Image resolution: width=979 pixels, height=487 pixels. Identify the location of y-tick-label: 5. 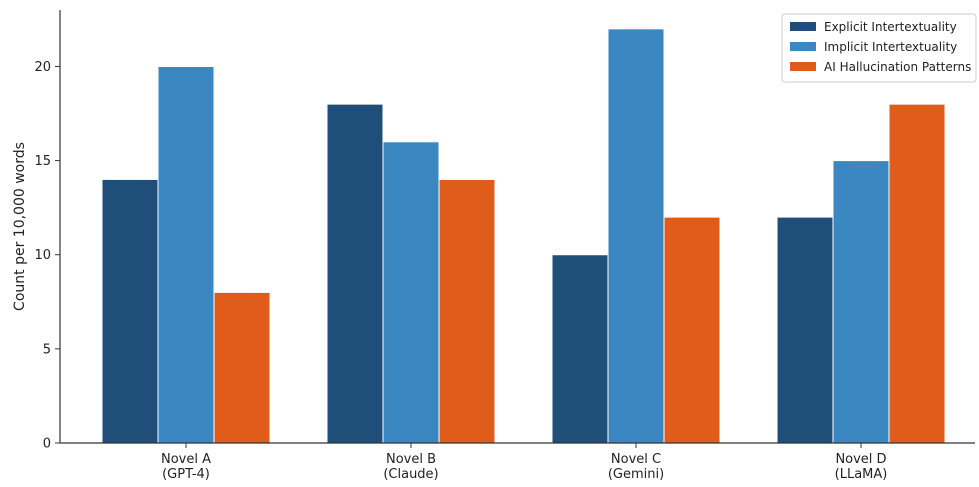
(47, 349).